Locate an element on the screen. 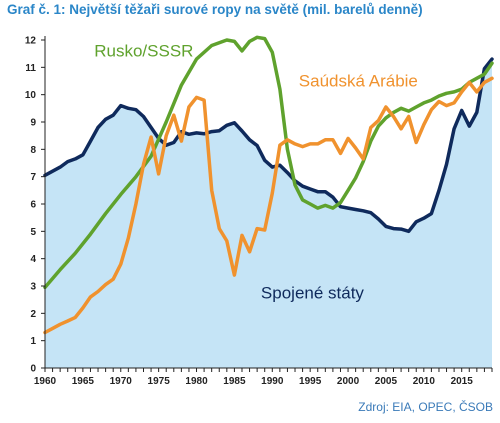  series-label-0: Rusko/SSSR is located at coordinates (143, 50).